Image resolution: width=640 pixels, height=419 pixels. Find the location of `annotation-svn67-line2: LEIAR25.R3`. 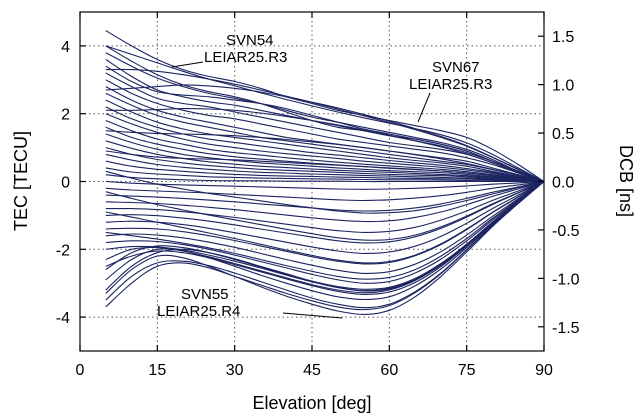

annotation-svn67-line2: LEIAR25.R3 is located at coordinates (450, 84).